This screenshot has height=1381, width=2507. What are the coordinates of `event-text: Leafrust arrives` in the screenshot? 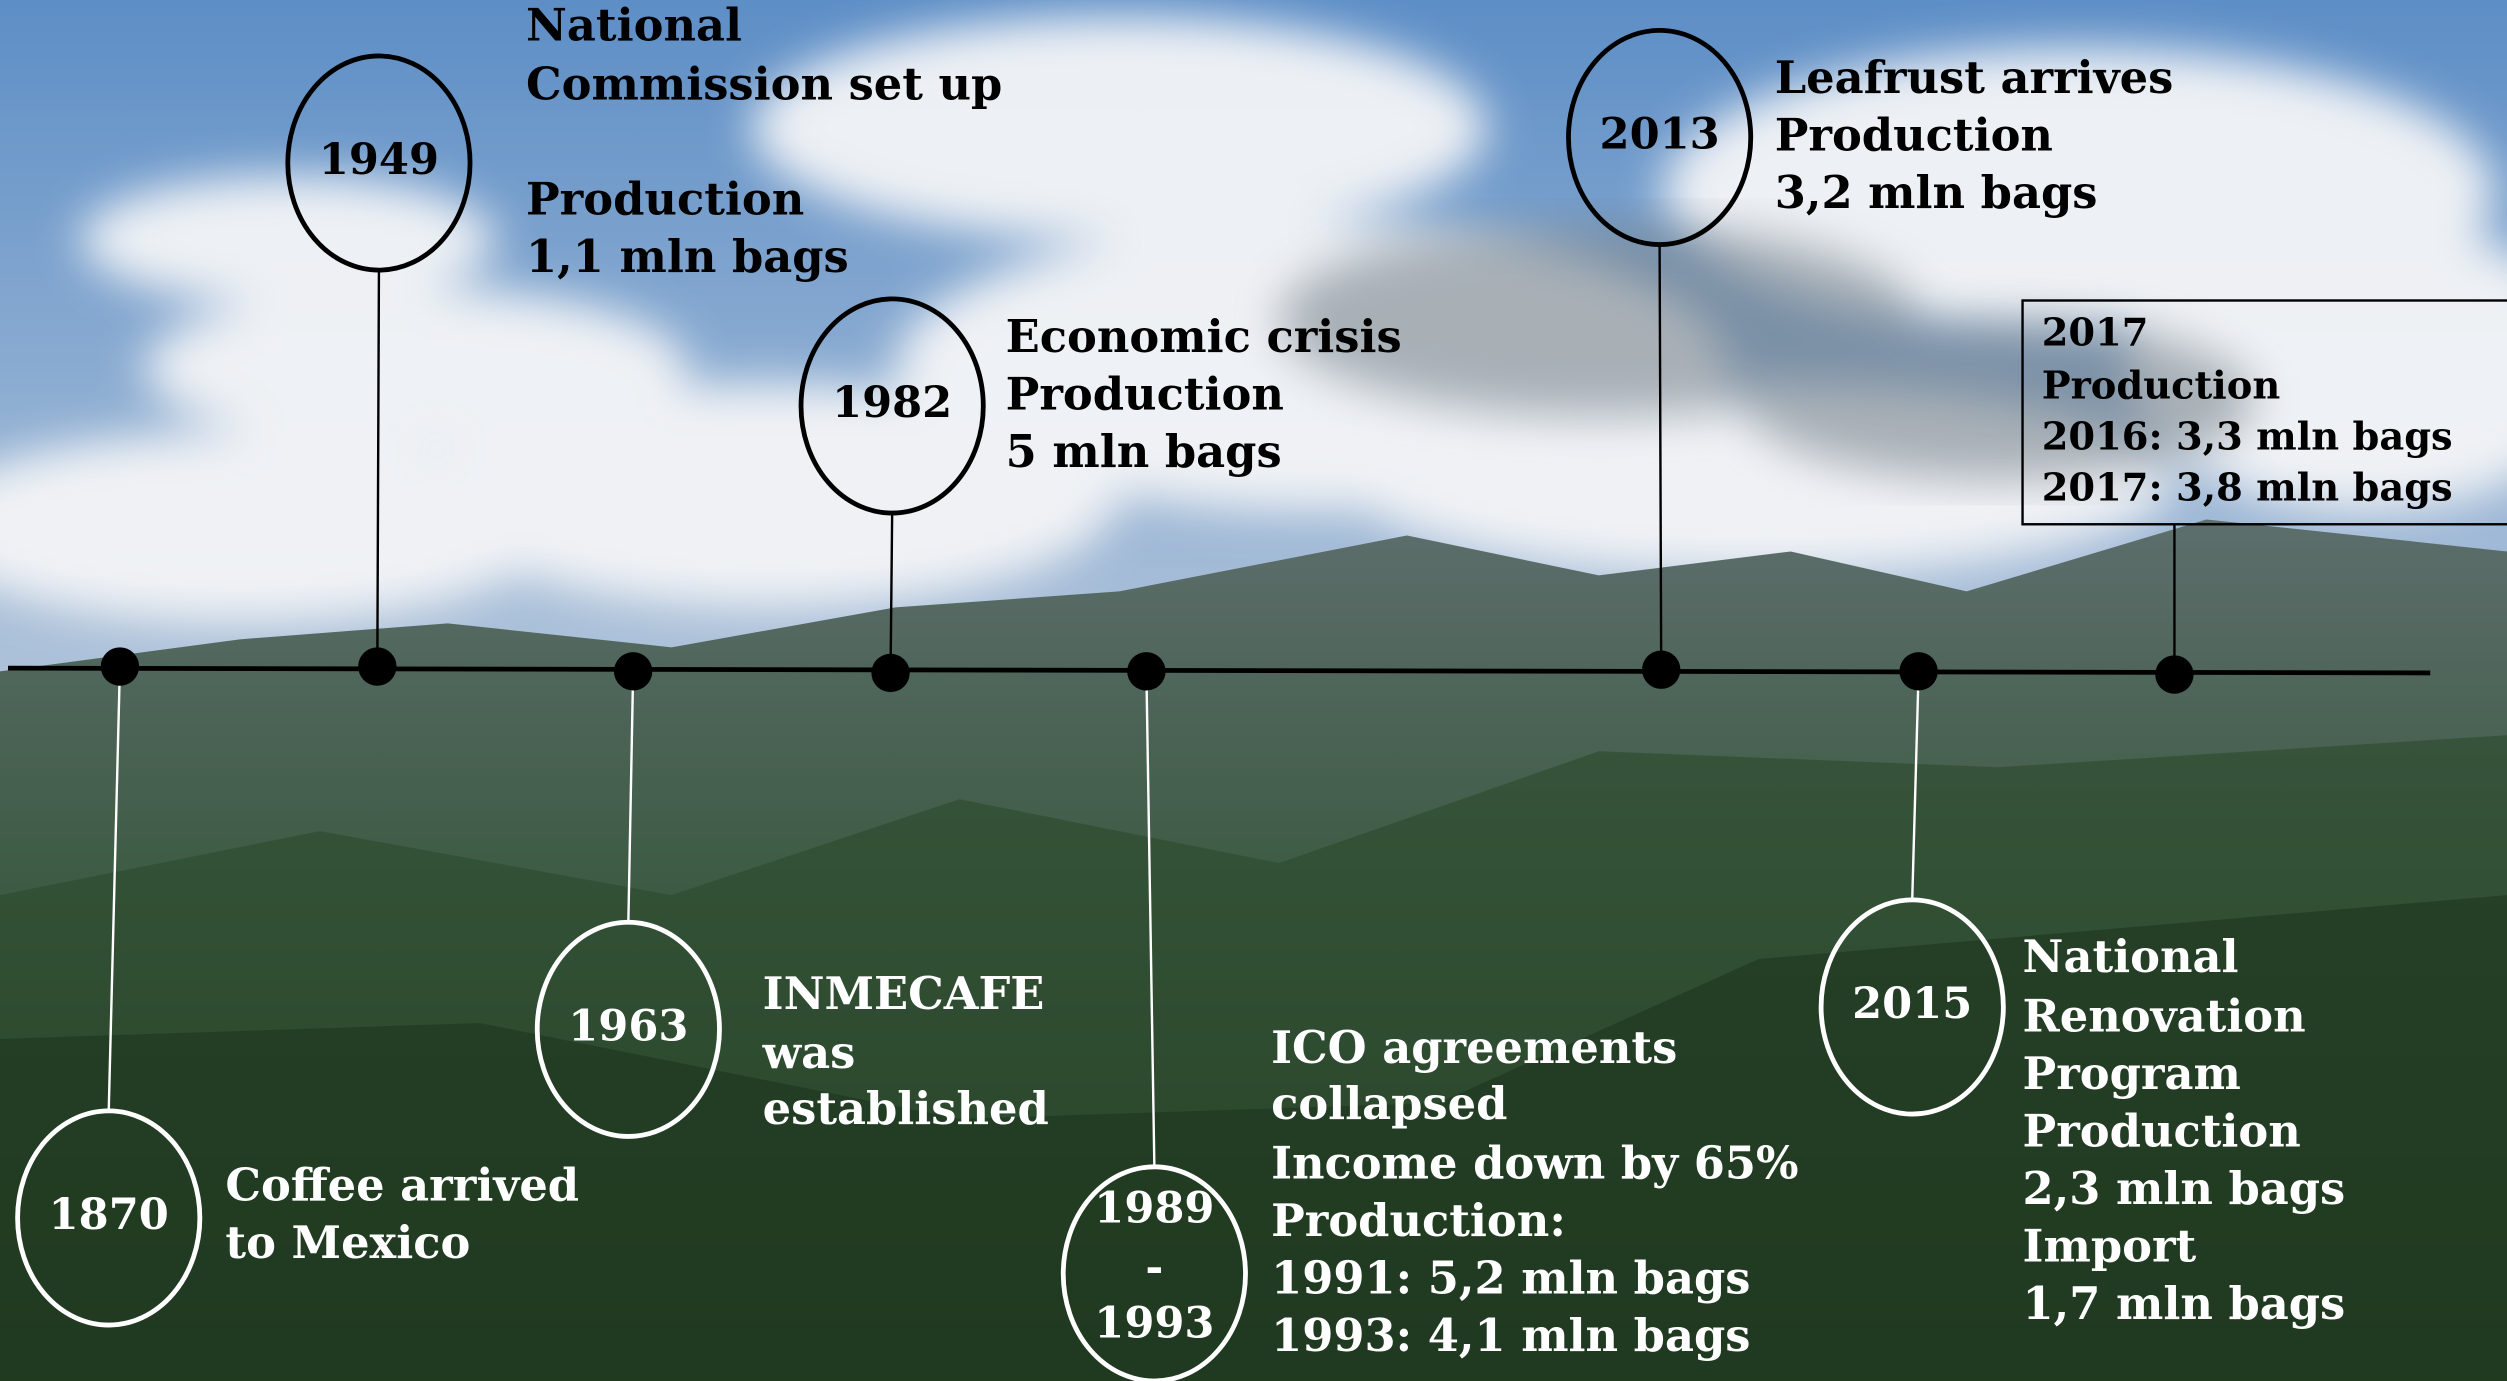 It's located at (1974, 77).